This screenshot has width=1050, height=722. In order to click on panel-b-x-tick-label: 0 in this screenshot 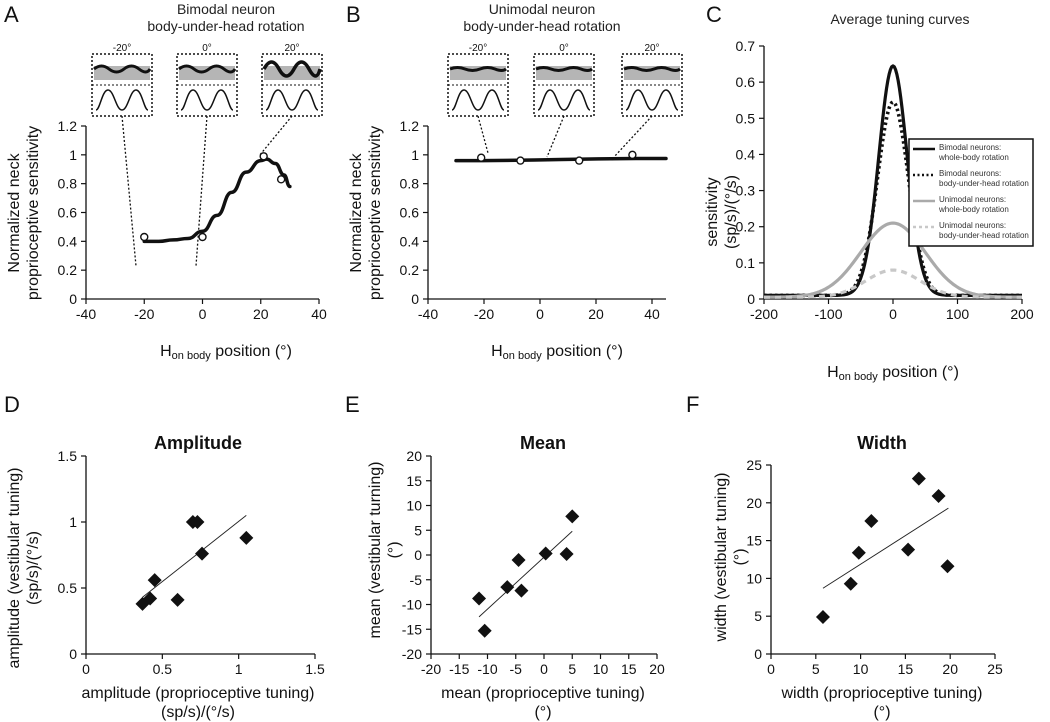, I will do `click(540, 314)`.